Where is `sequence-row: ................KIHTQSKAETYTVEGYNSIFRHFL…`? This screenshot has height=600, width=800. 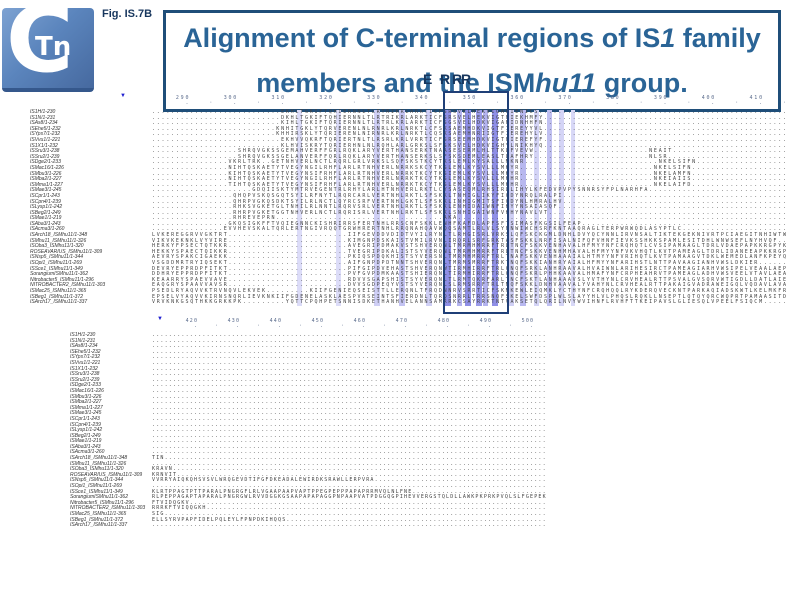
sequence-row: ................KIHTQSKAETYTVEGYNSIFRHFL… is located at coordinates (470, 173).